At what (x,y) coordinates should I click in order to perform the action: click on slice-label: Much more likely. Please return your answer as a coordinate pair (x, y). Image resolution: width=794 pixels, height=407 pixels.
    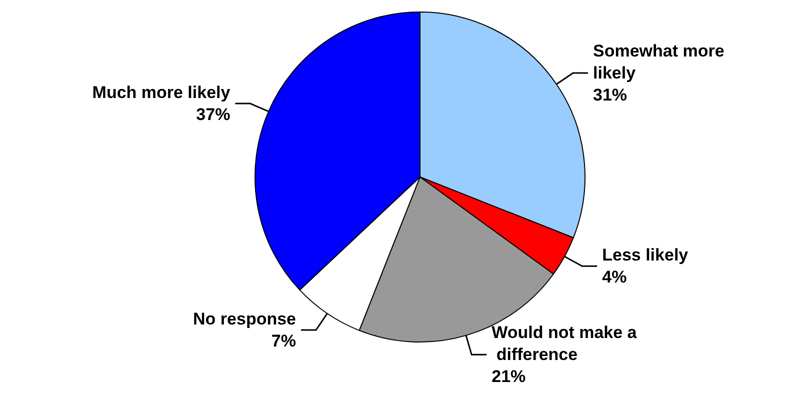
    Looking at the image, I should click on (161, 92).